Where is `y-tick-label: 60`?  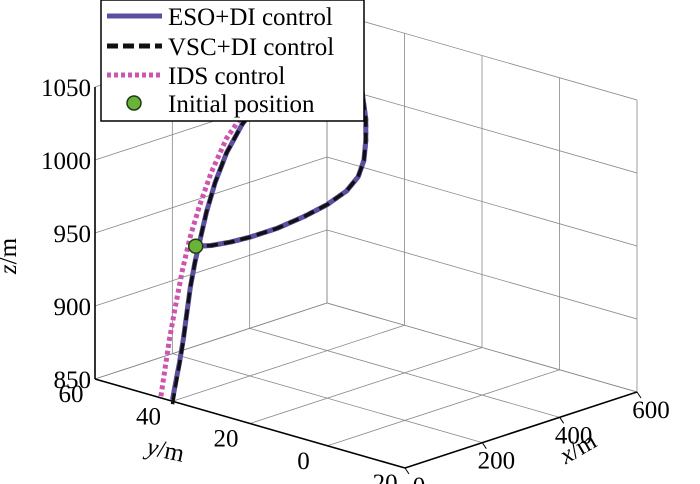 y-tick-label: 60 is located at coordinates (71, 394).